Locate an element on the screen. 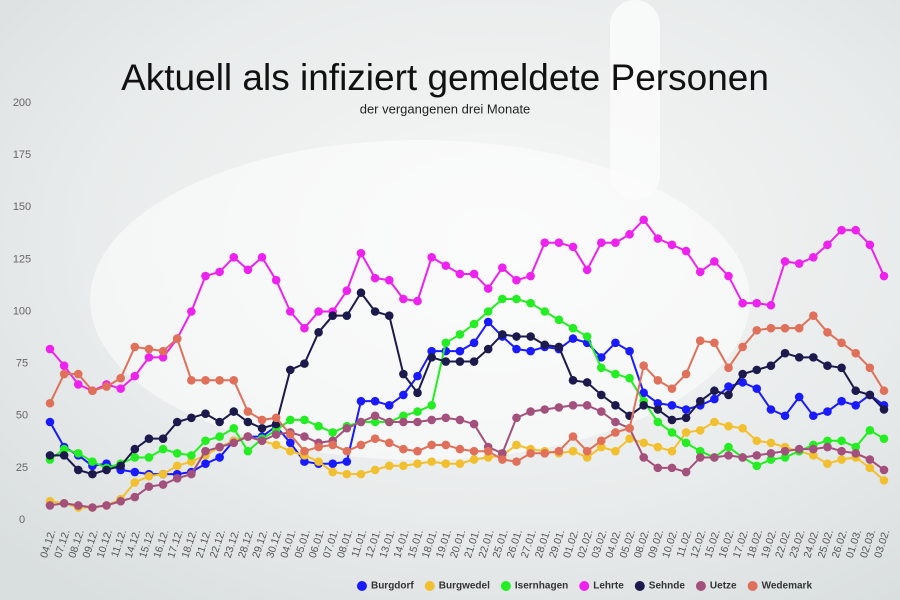 The height and width of the screenshot is (600, 900). y-tick-label: 25 is located at coordinates (22, 468).